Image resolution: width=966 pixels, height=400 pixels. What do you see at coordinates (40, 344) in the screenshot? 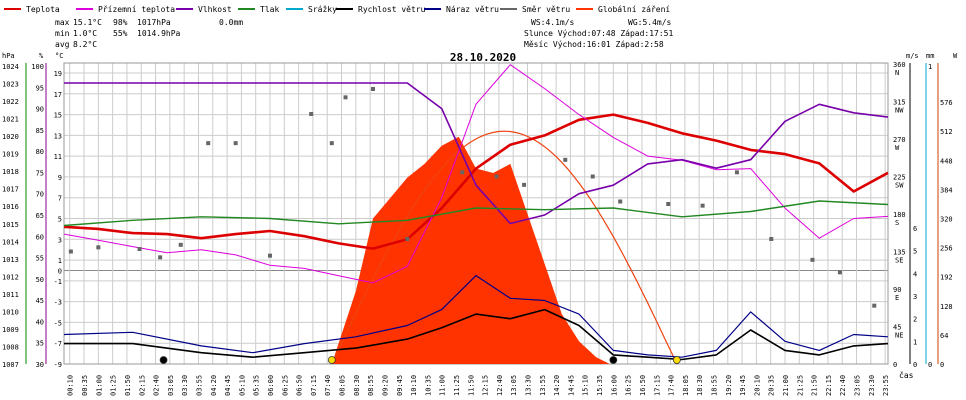
I see `pct-tick-label: 35` at bounding box center [40, 344].